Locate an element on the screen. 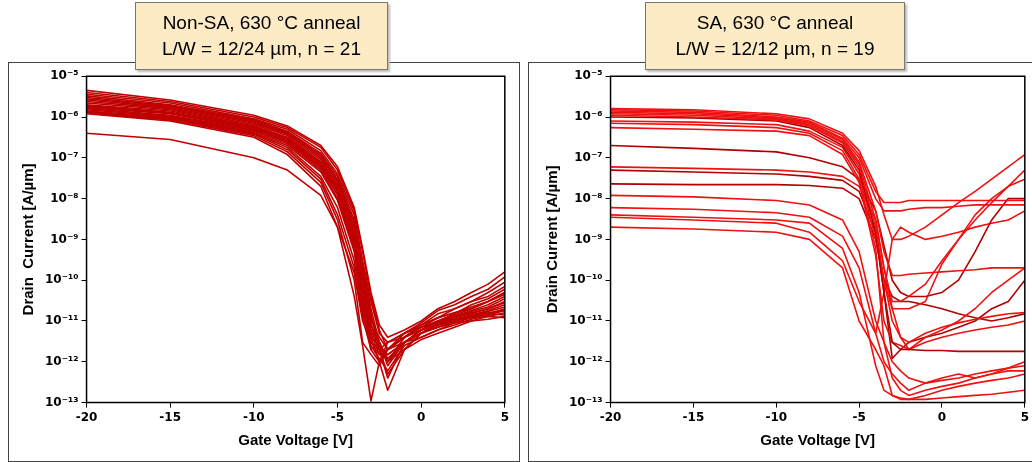  chart-subtitle: L/W = 12/12 µm, n = 19 is located at coordinates (775, 49).